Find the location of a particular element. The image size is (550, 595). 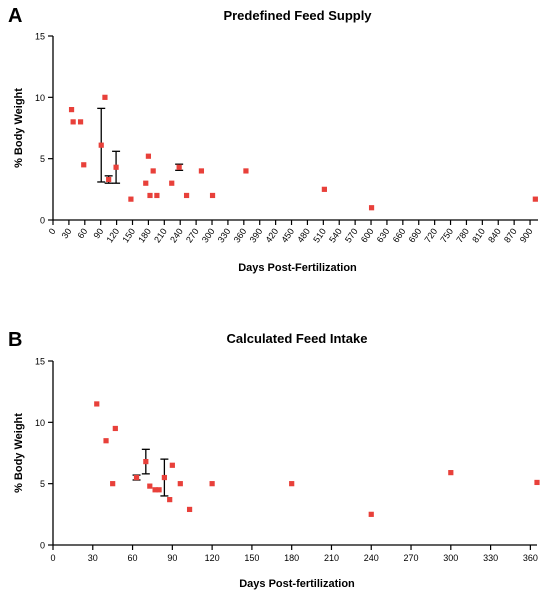

chart-1-x-tick-label: 750 is located at coordinates (446, 235).